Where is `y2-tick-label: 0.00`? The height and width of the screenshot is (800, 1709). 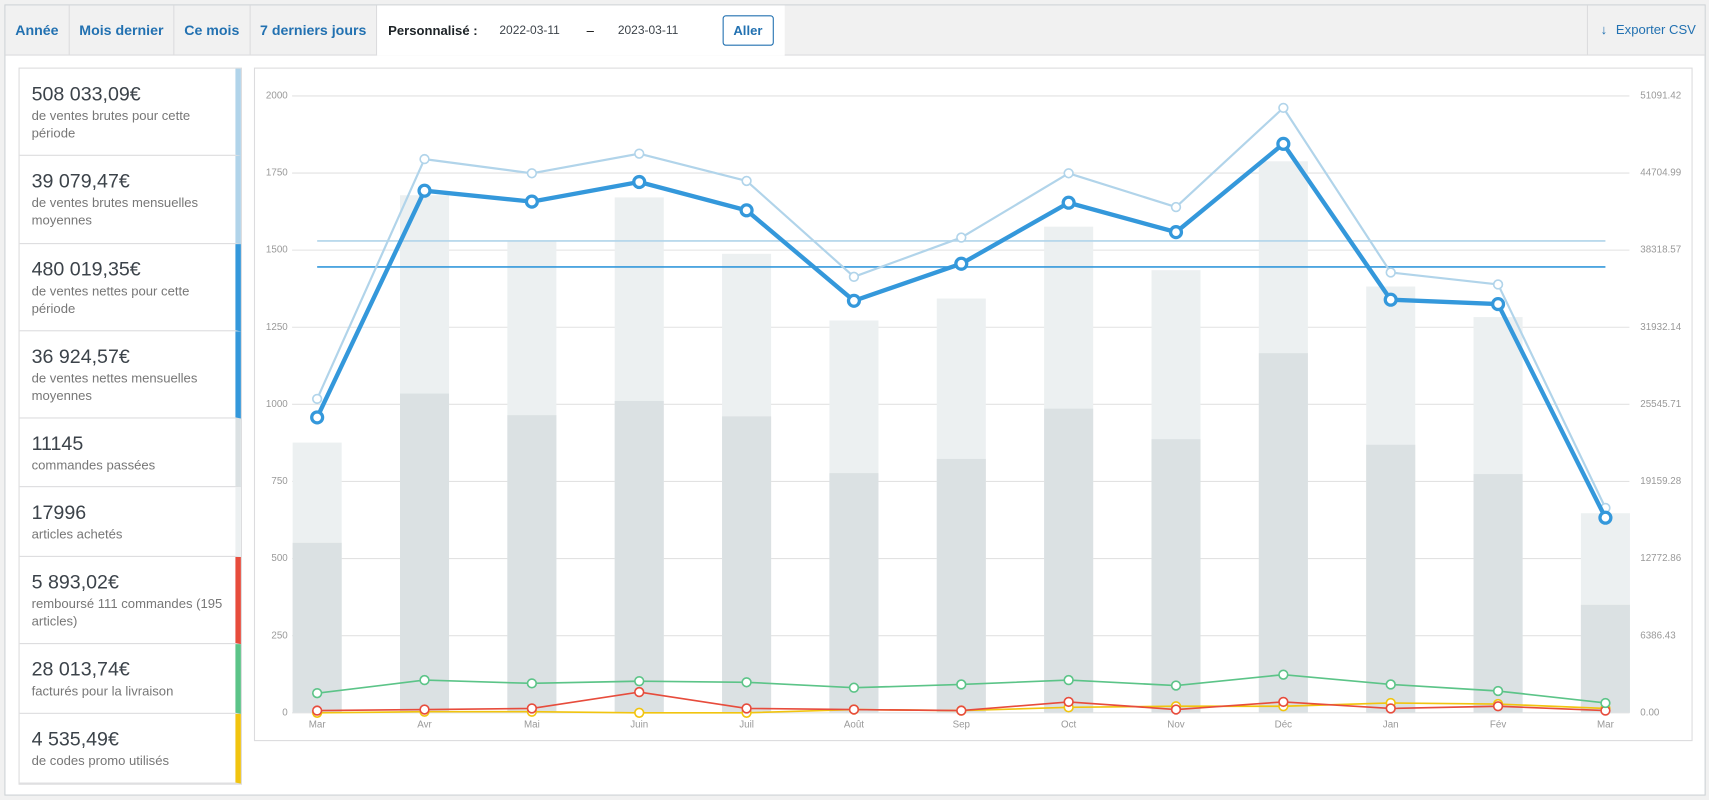
y2-tick-label: 0.00 is located at coordinates (1650, 712).